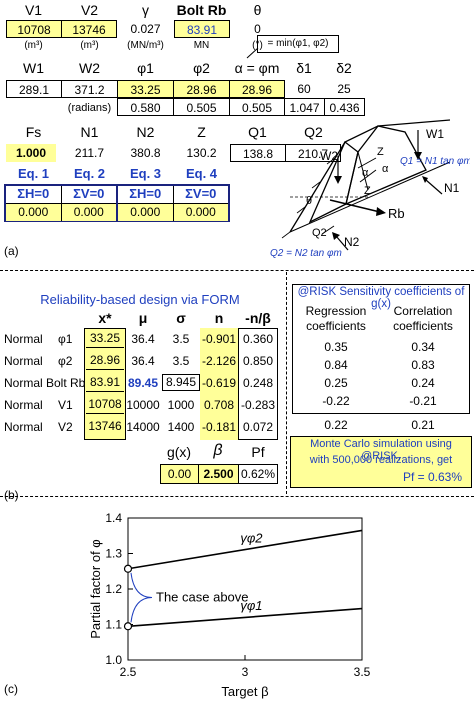  I want to click on y-tick-label: 1.1, so click(113, 625).